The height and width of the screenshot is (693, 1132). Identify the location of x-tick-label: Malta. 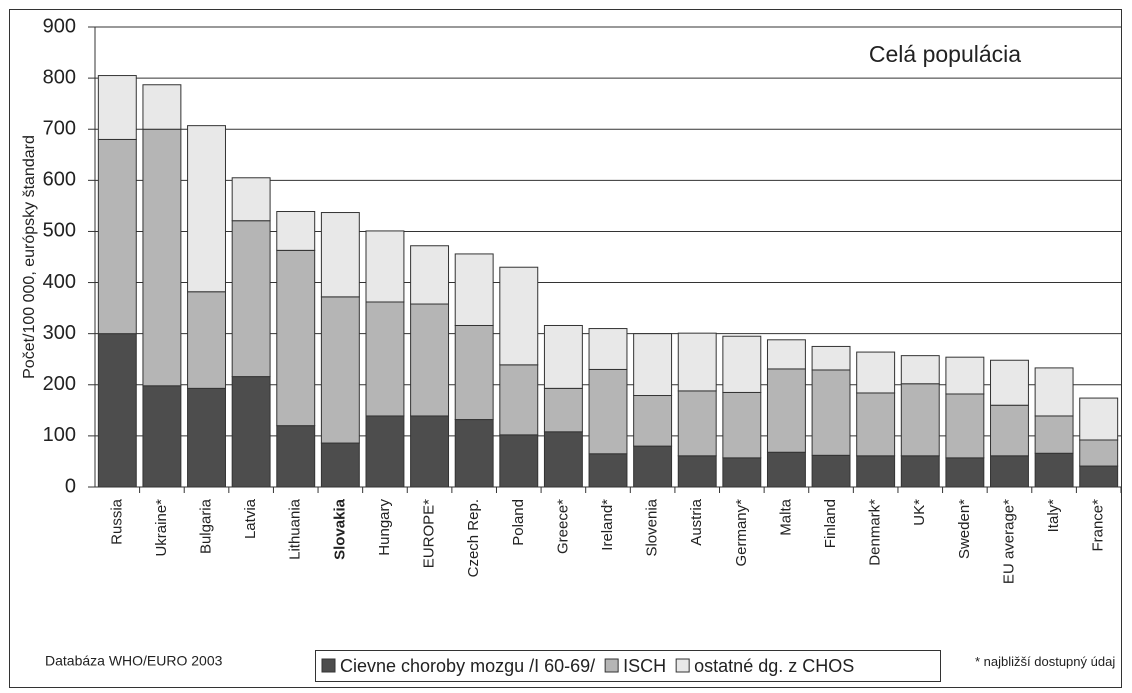
(785, 516).